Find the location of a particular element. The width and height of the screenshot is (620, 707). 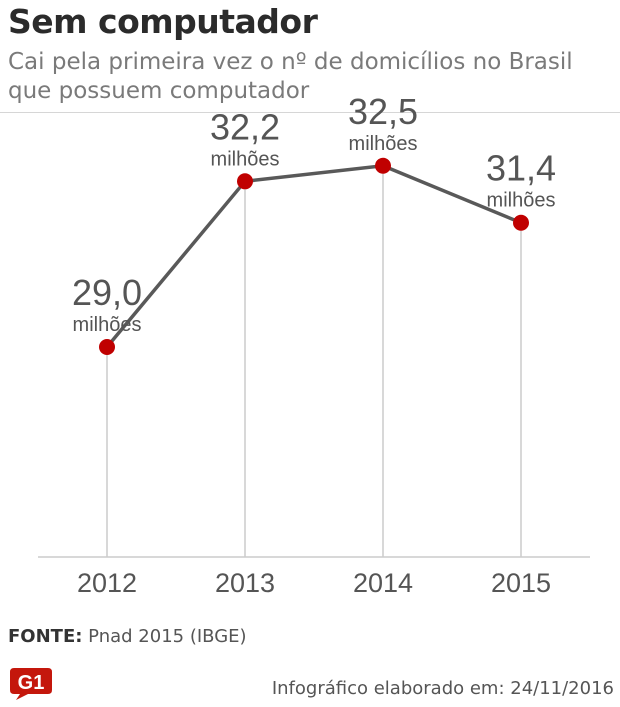

source-text: Pnad 2015 (IBGE) is located at coordinates (167, 636).